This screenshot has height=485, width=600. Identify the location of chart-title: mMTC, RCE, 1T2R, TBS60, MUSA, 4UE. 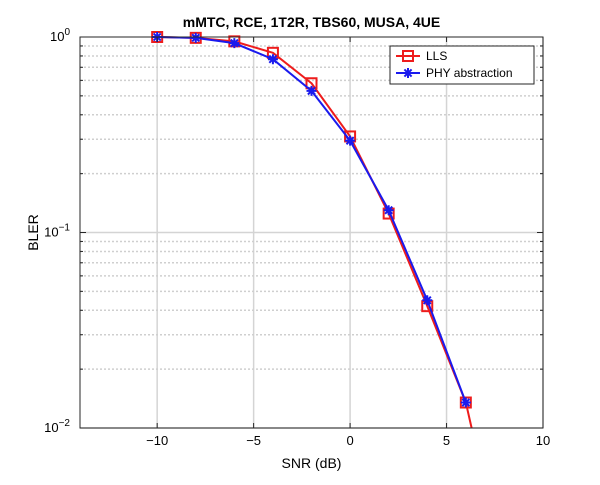
(312, 22).